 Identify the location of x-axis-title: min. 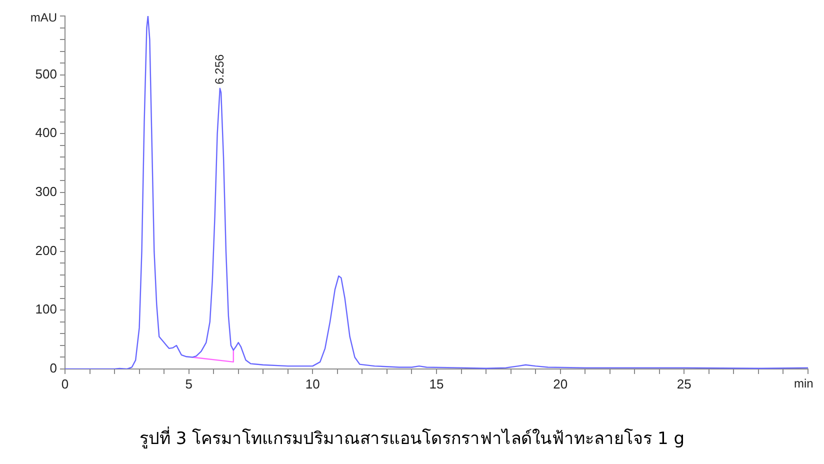
(804, 383).